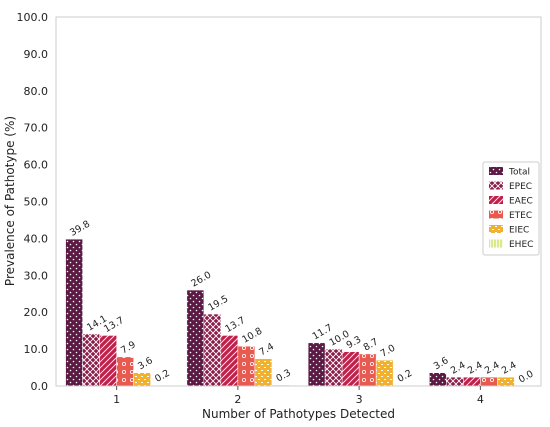  Describe the element at coordinates (36, 54) in the screenshot. I see `y-tick-label: 90.0` at that location.